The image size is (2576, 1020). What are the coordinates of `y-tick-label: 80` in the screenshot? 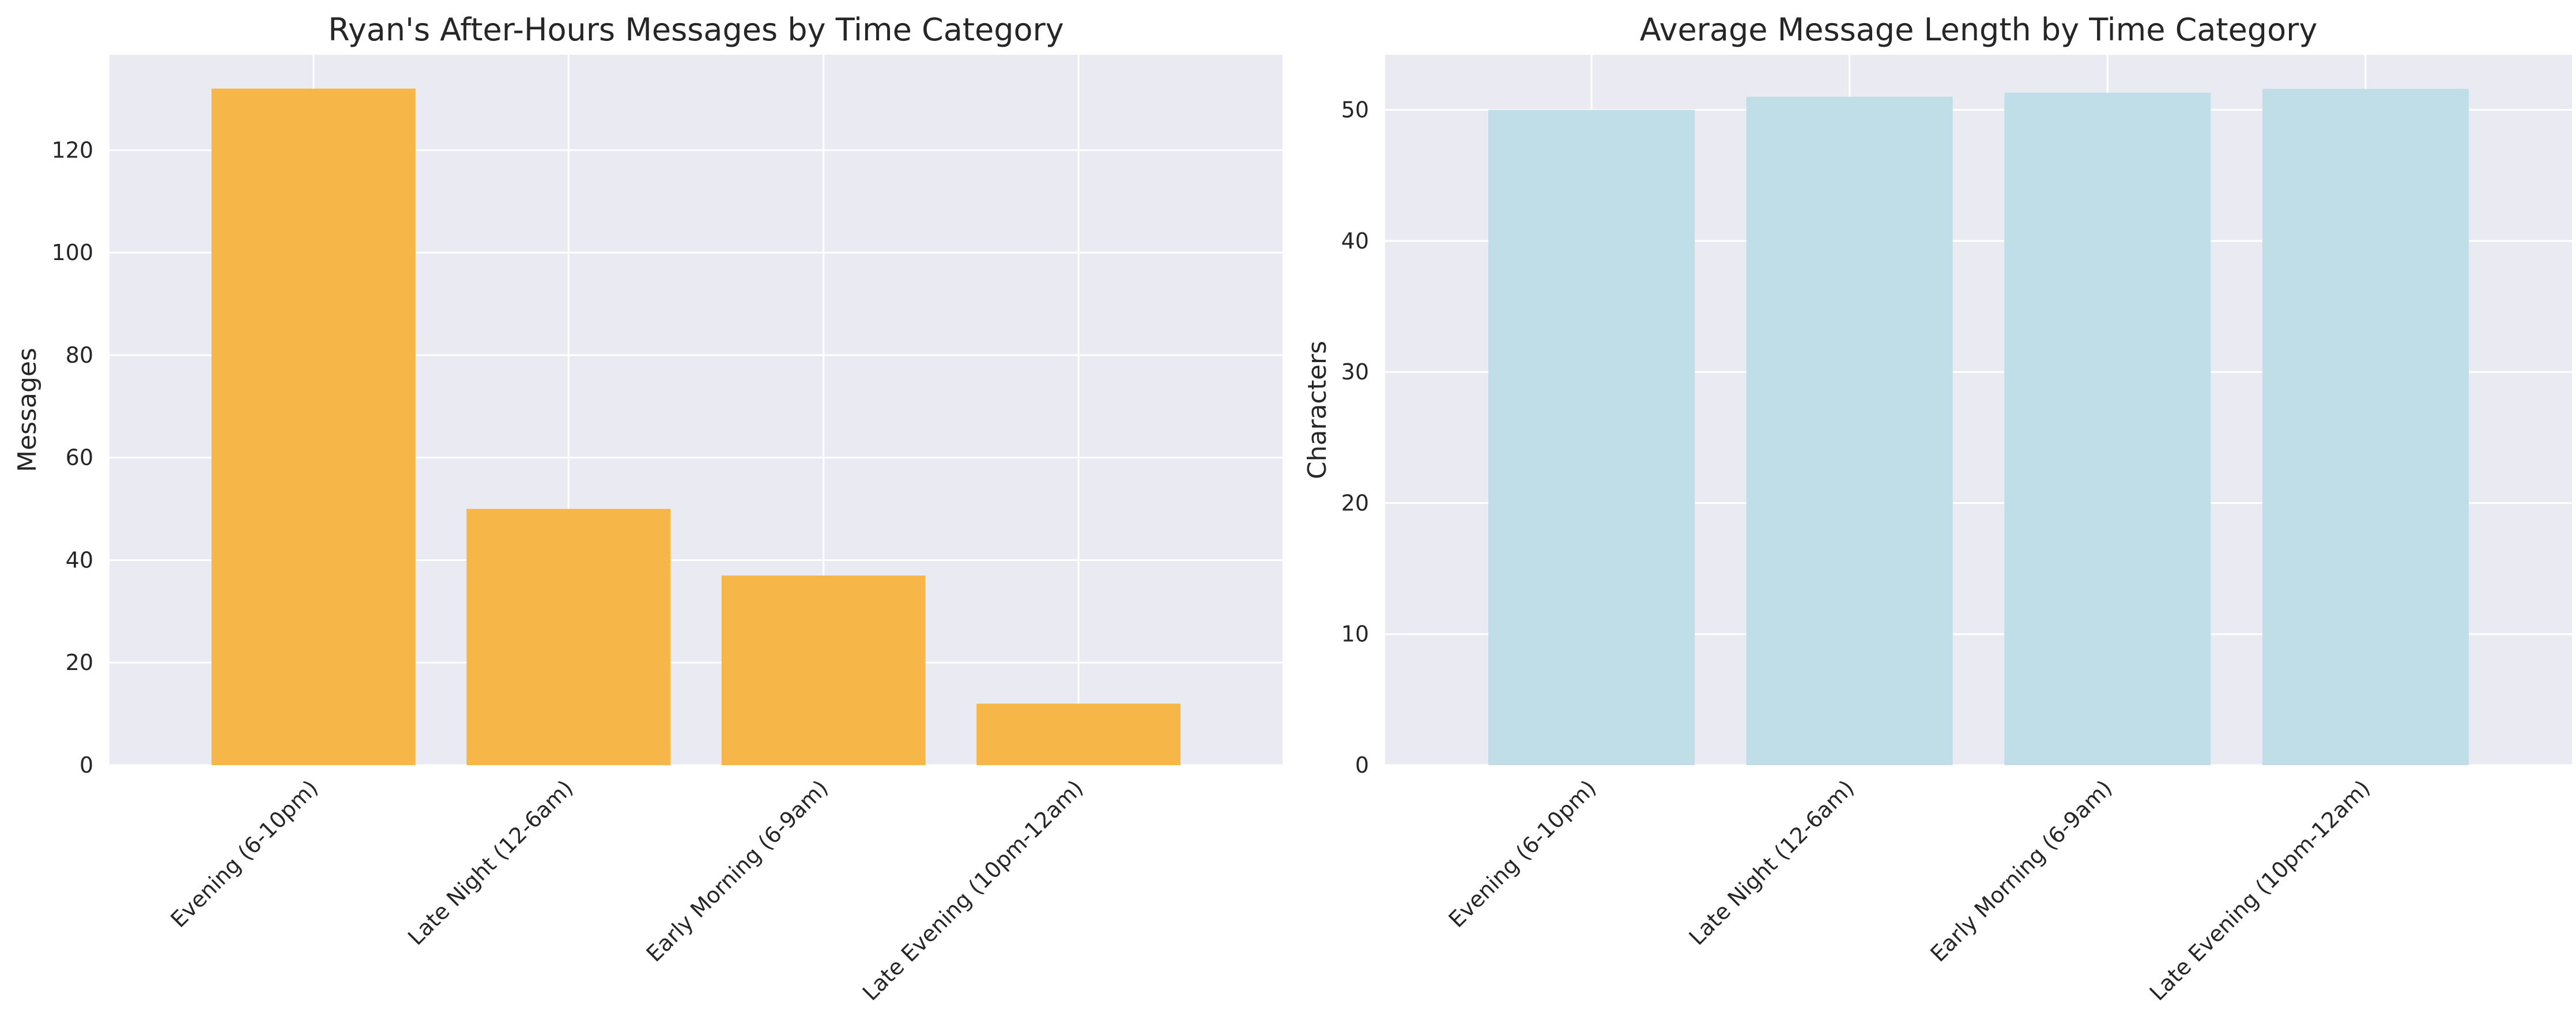 It's located at (79, 355).